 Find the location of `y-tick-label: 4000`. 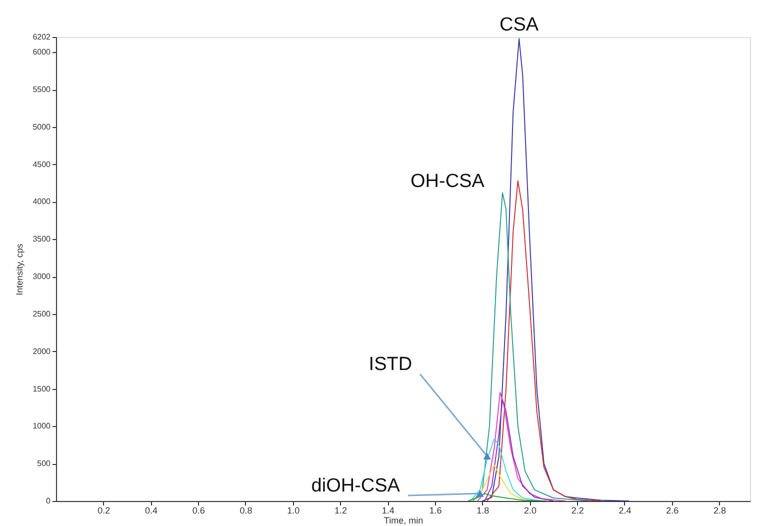

y-tick-label: 4000 is located at coordinates (42, 201).